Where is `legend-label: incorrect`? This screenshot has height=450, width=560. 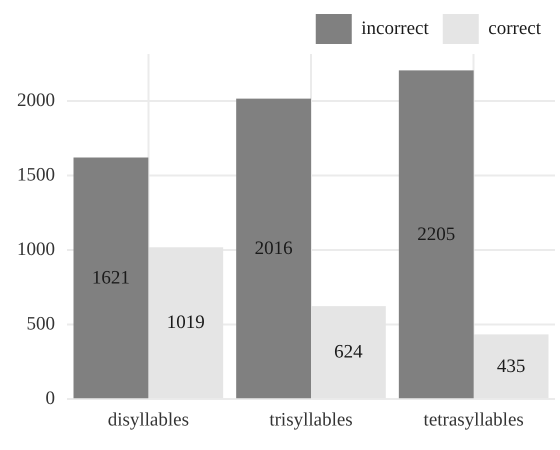
legend-label: incorrect is located at coordinates (395, 28).